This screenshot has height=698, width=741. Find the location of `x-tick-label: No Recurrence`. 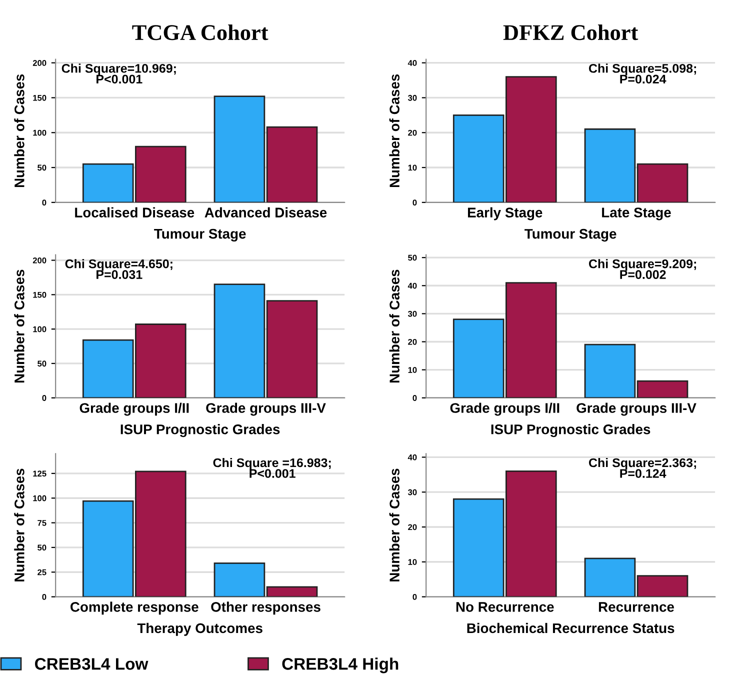

x-tick-label: No Recurrence is located at coordinates (505, 607).